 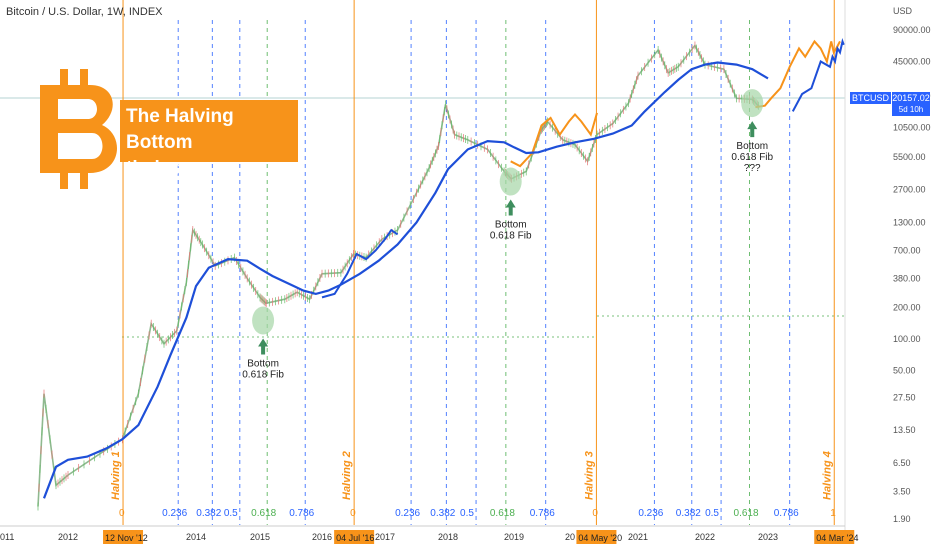 What do you see at coordinates (904, 430) in the screenshot?
I see `y-tick-13: 13.50` at bounding box center [904, 430].